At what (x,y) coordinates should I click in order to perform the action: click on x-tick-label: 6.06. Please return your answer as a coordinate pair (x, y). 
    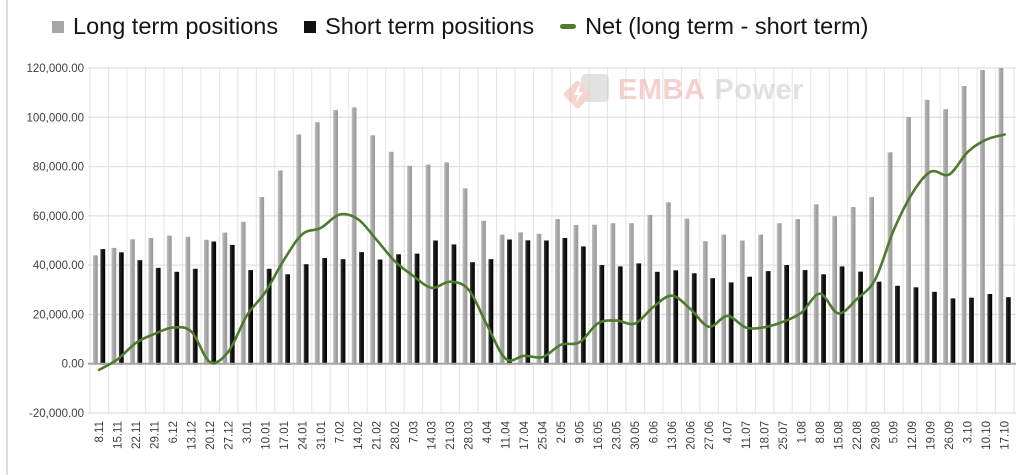
    Looking at the image, I should click on (655, 432).